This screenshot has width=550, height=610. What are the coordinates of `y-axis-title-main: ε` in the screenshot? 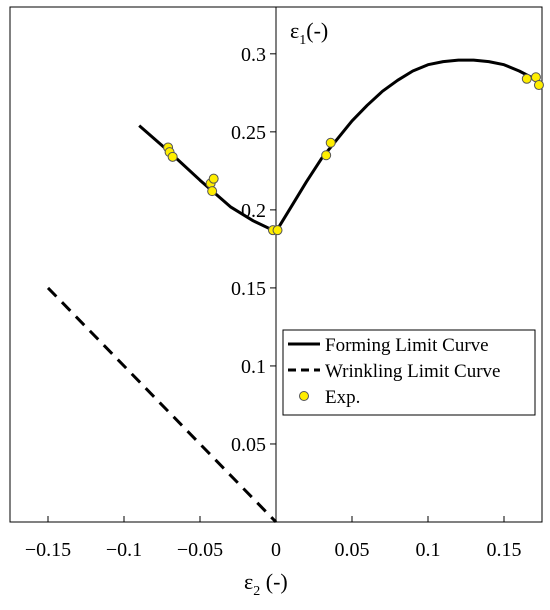 It's located at (294, 30).